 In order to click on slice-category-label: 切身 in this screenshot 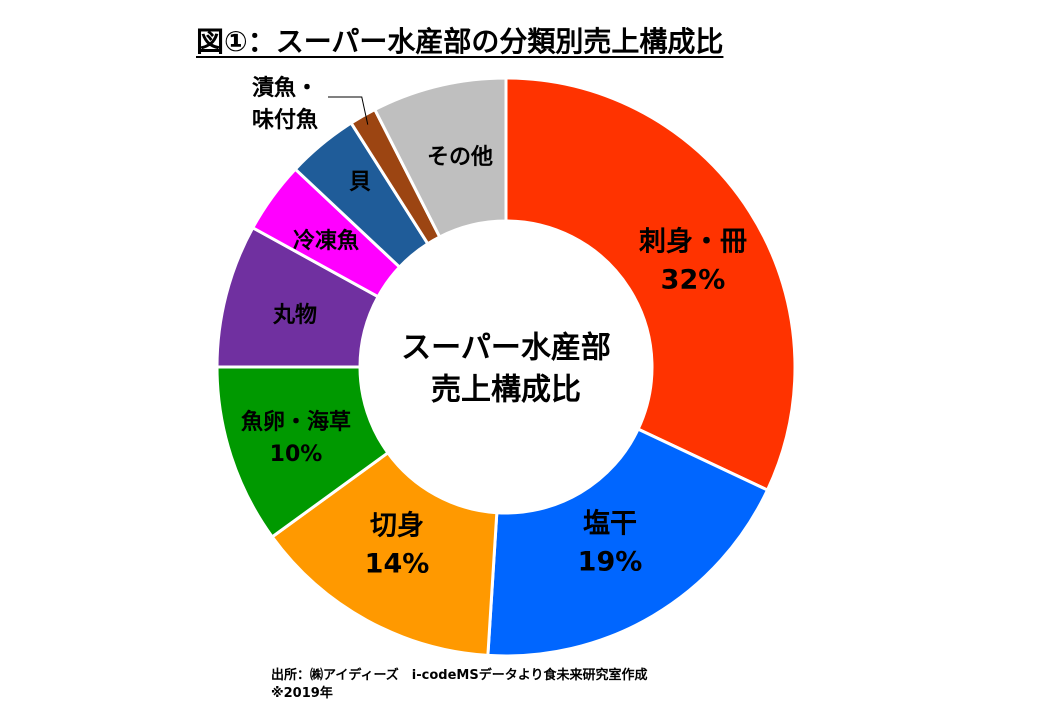, I will do `click(397, 526)`.